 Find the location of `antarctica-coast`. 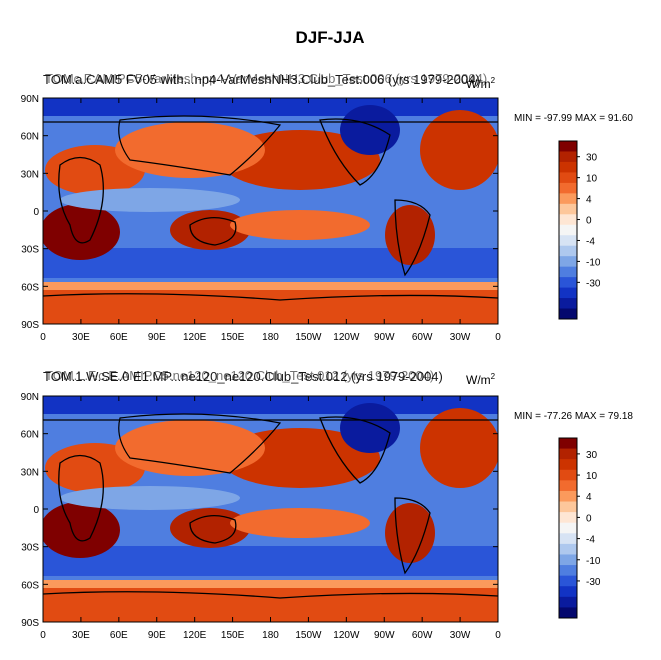

antarctica-coast is located at coordinates (270, 297).